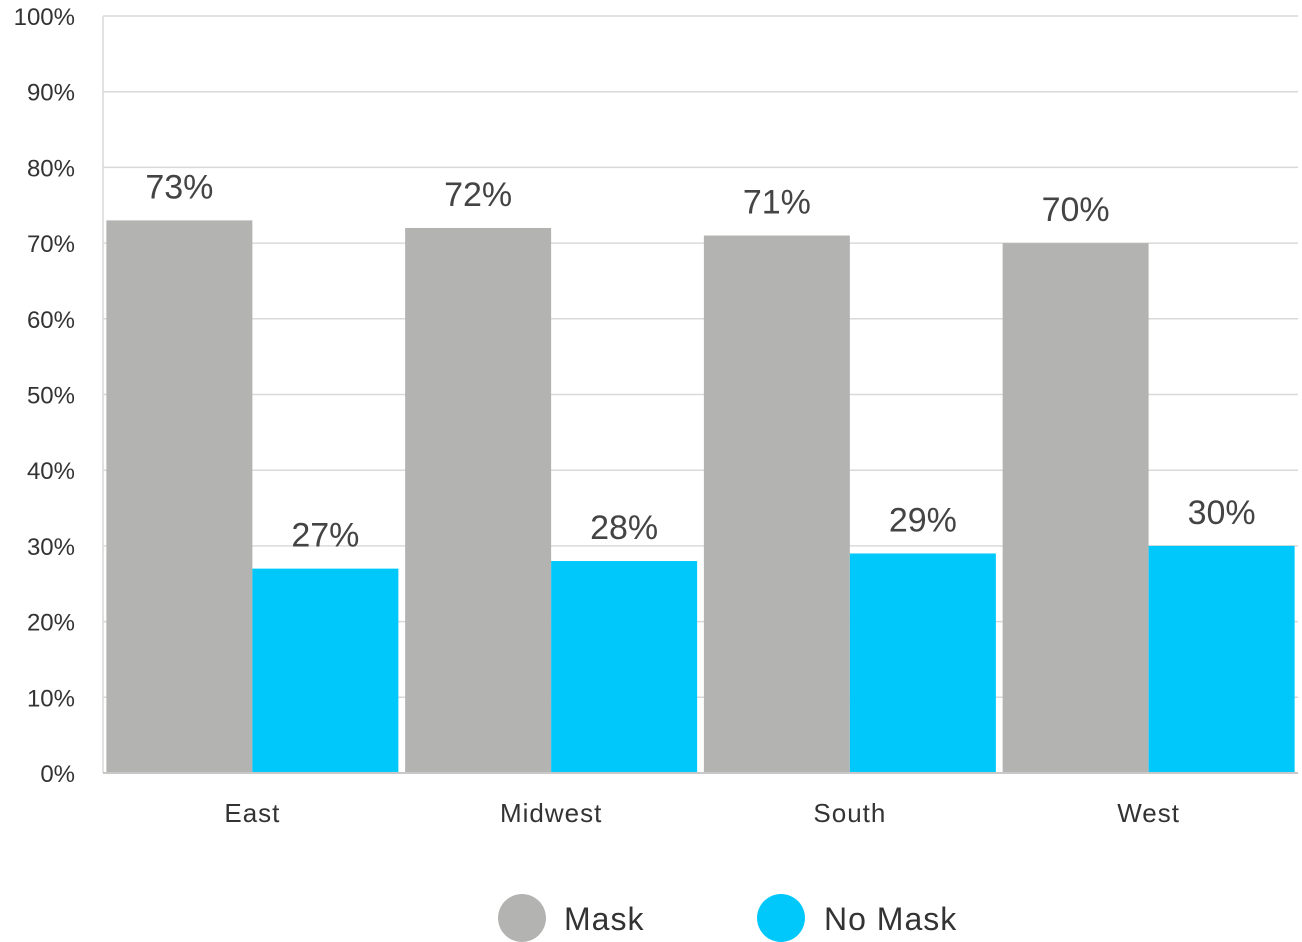 The height and width of the screenshot is (942, 1302). I want to click on data-label: 72%, so click(478, 195).